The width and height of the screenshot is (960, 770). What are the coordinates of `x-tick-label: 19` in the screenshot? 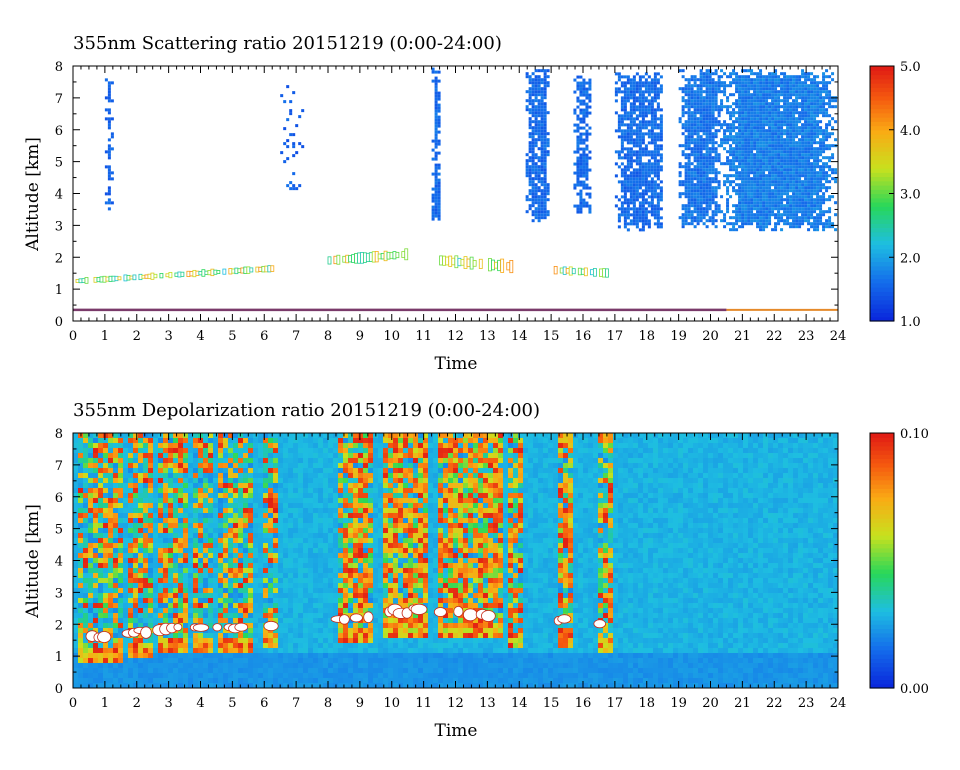 It's located at (678, 336).